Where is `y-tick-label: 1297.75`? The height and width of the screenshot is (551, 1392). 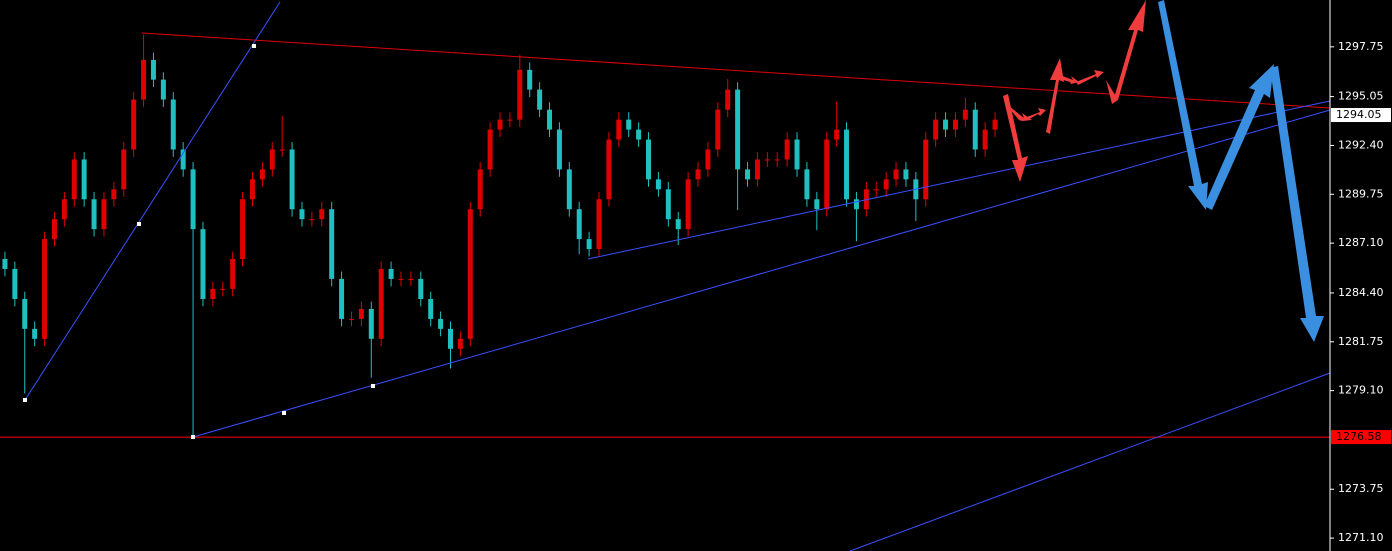
y-tick-label: 1297.75 is located at coordinates (1361, 46).